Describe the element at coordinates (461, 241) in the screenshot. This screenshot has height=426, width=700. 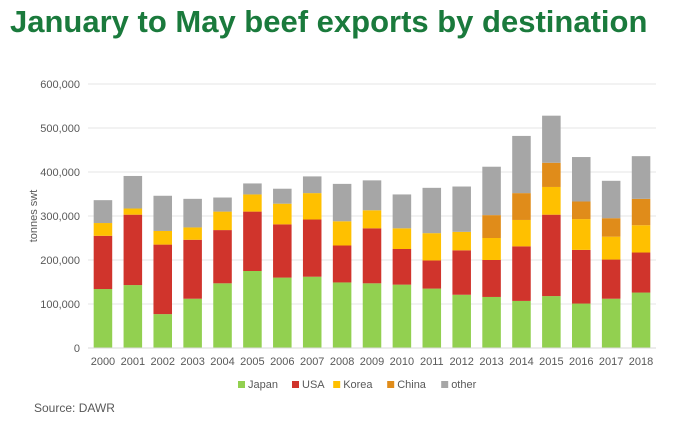
I see `bar-segment-korea-2012` at that location.